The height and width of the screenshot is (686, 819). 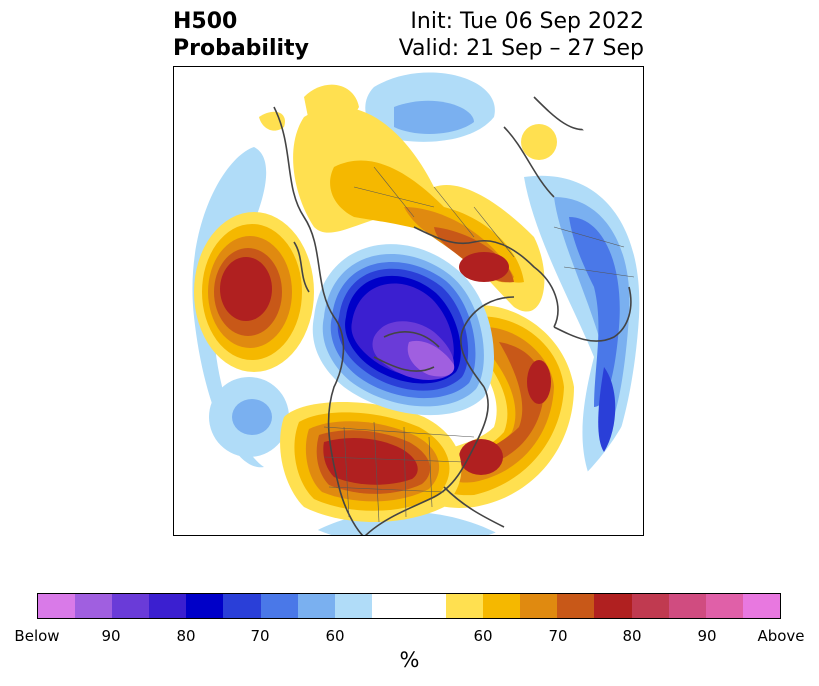 I want to click on below-normal-core, so click(x=403, y=330).